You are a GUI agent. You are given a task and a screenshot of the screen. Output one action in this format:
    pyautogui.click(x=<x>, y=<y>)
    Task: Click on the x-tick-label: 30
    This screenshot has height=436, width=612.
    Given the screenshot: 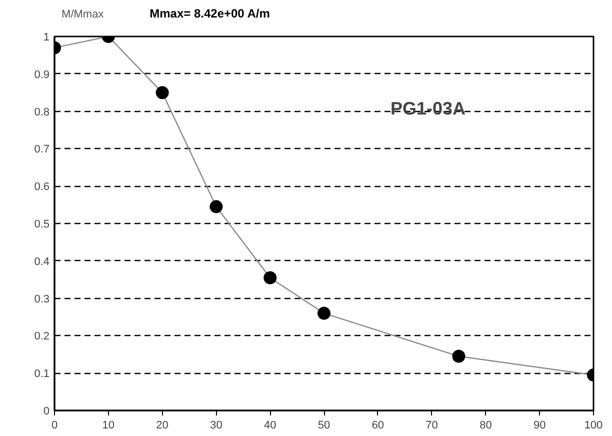 What is the action you would take?
    pyautogui.click(x=216, y=426)
    